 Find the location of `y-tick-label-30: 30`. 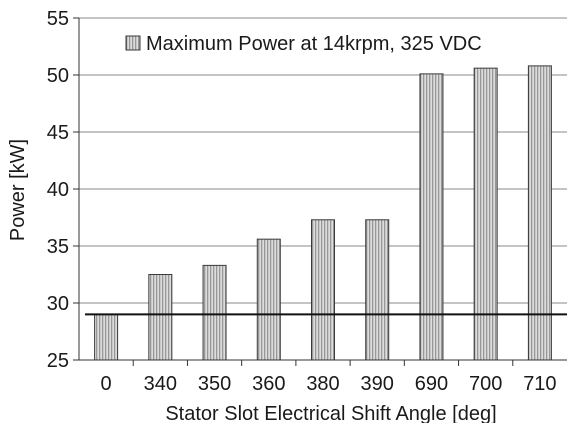

y-tick-label-30: 30 is located at coordinates (58, 304).